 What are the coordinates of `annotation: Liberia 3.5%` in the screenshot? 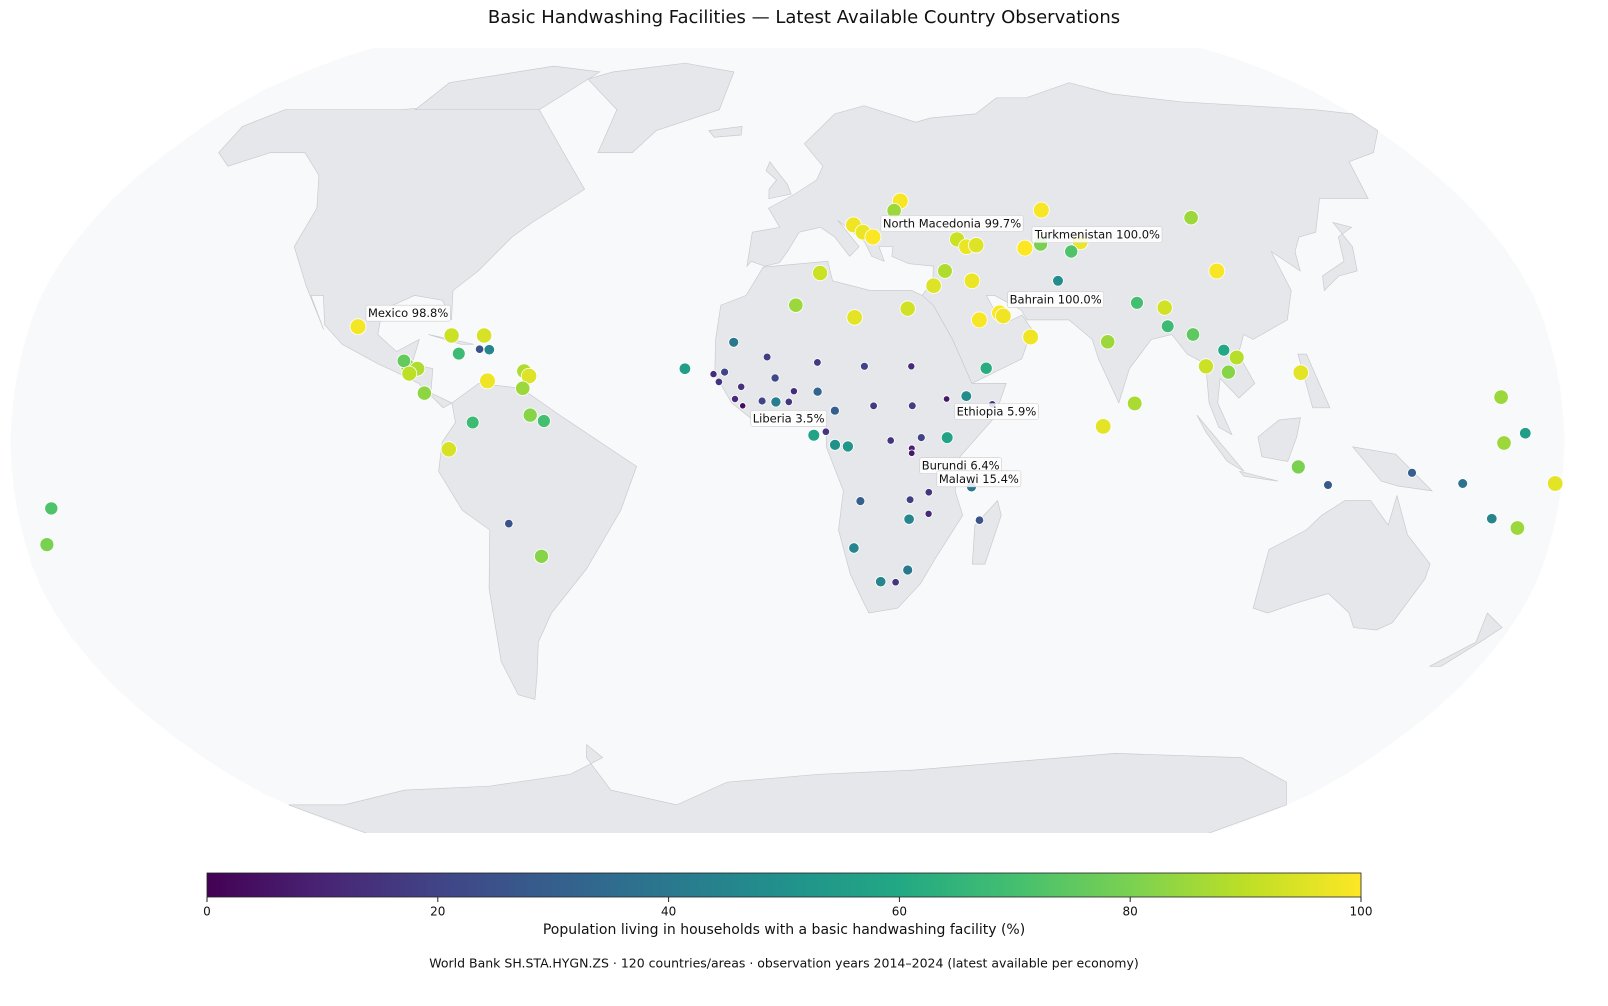 It's located at (788, 418).